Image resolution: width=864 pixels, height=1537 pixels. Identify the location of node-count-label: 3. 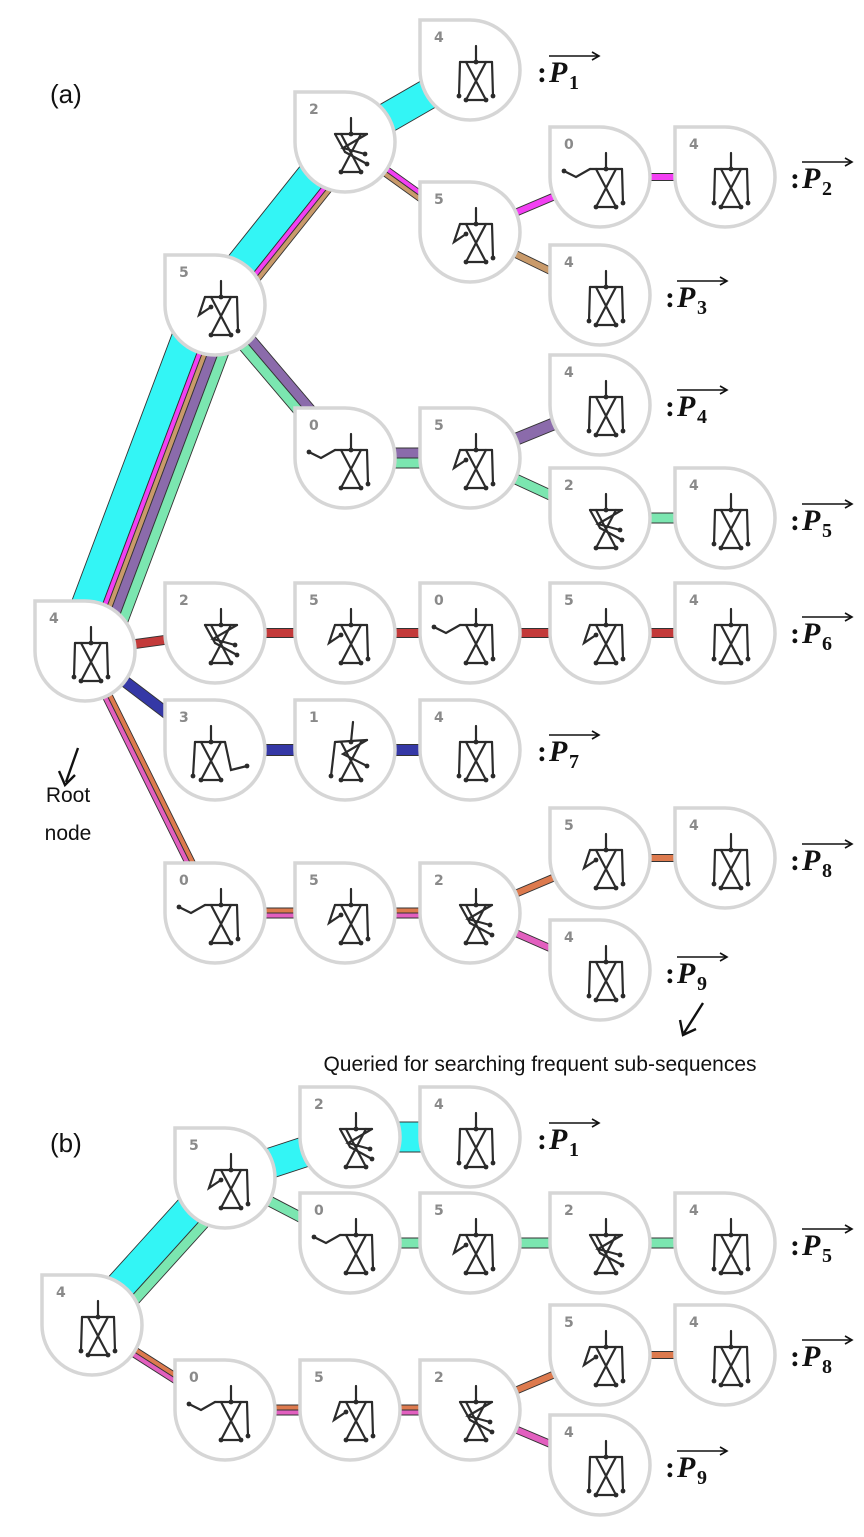
(184, 718).